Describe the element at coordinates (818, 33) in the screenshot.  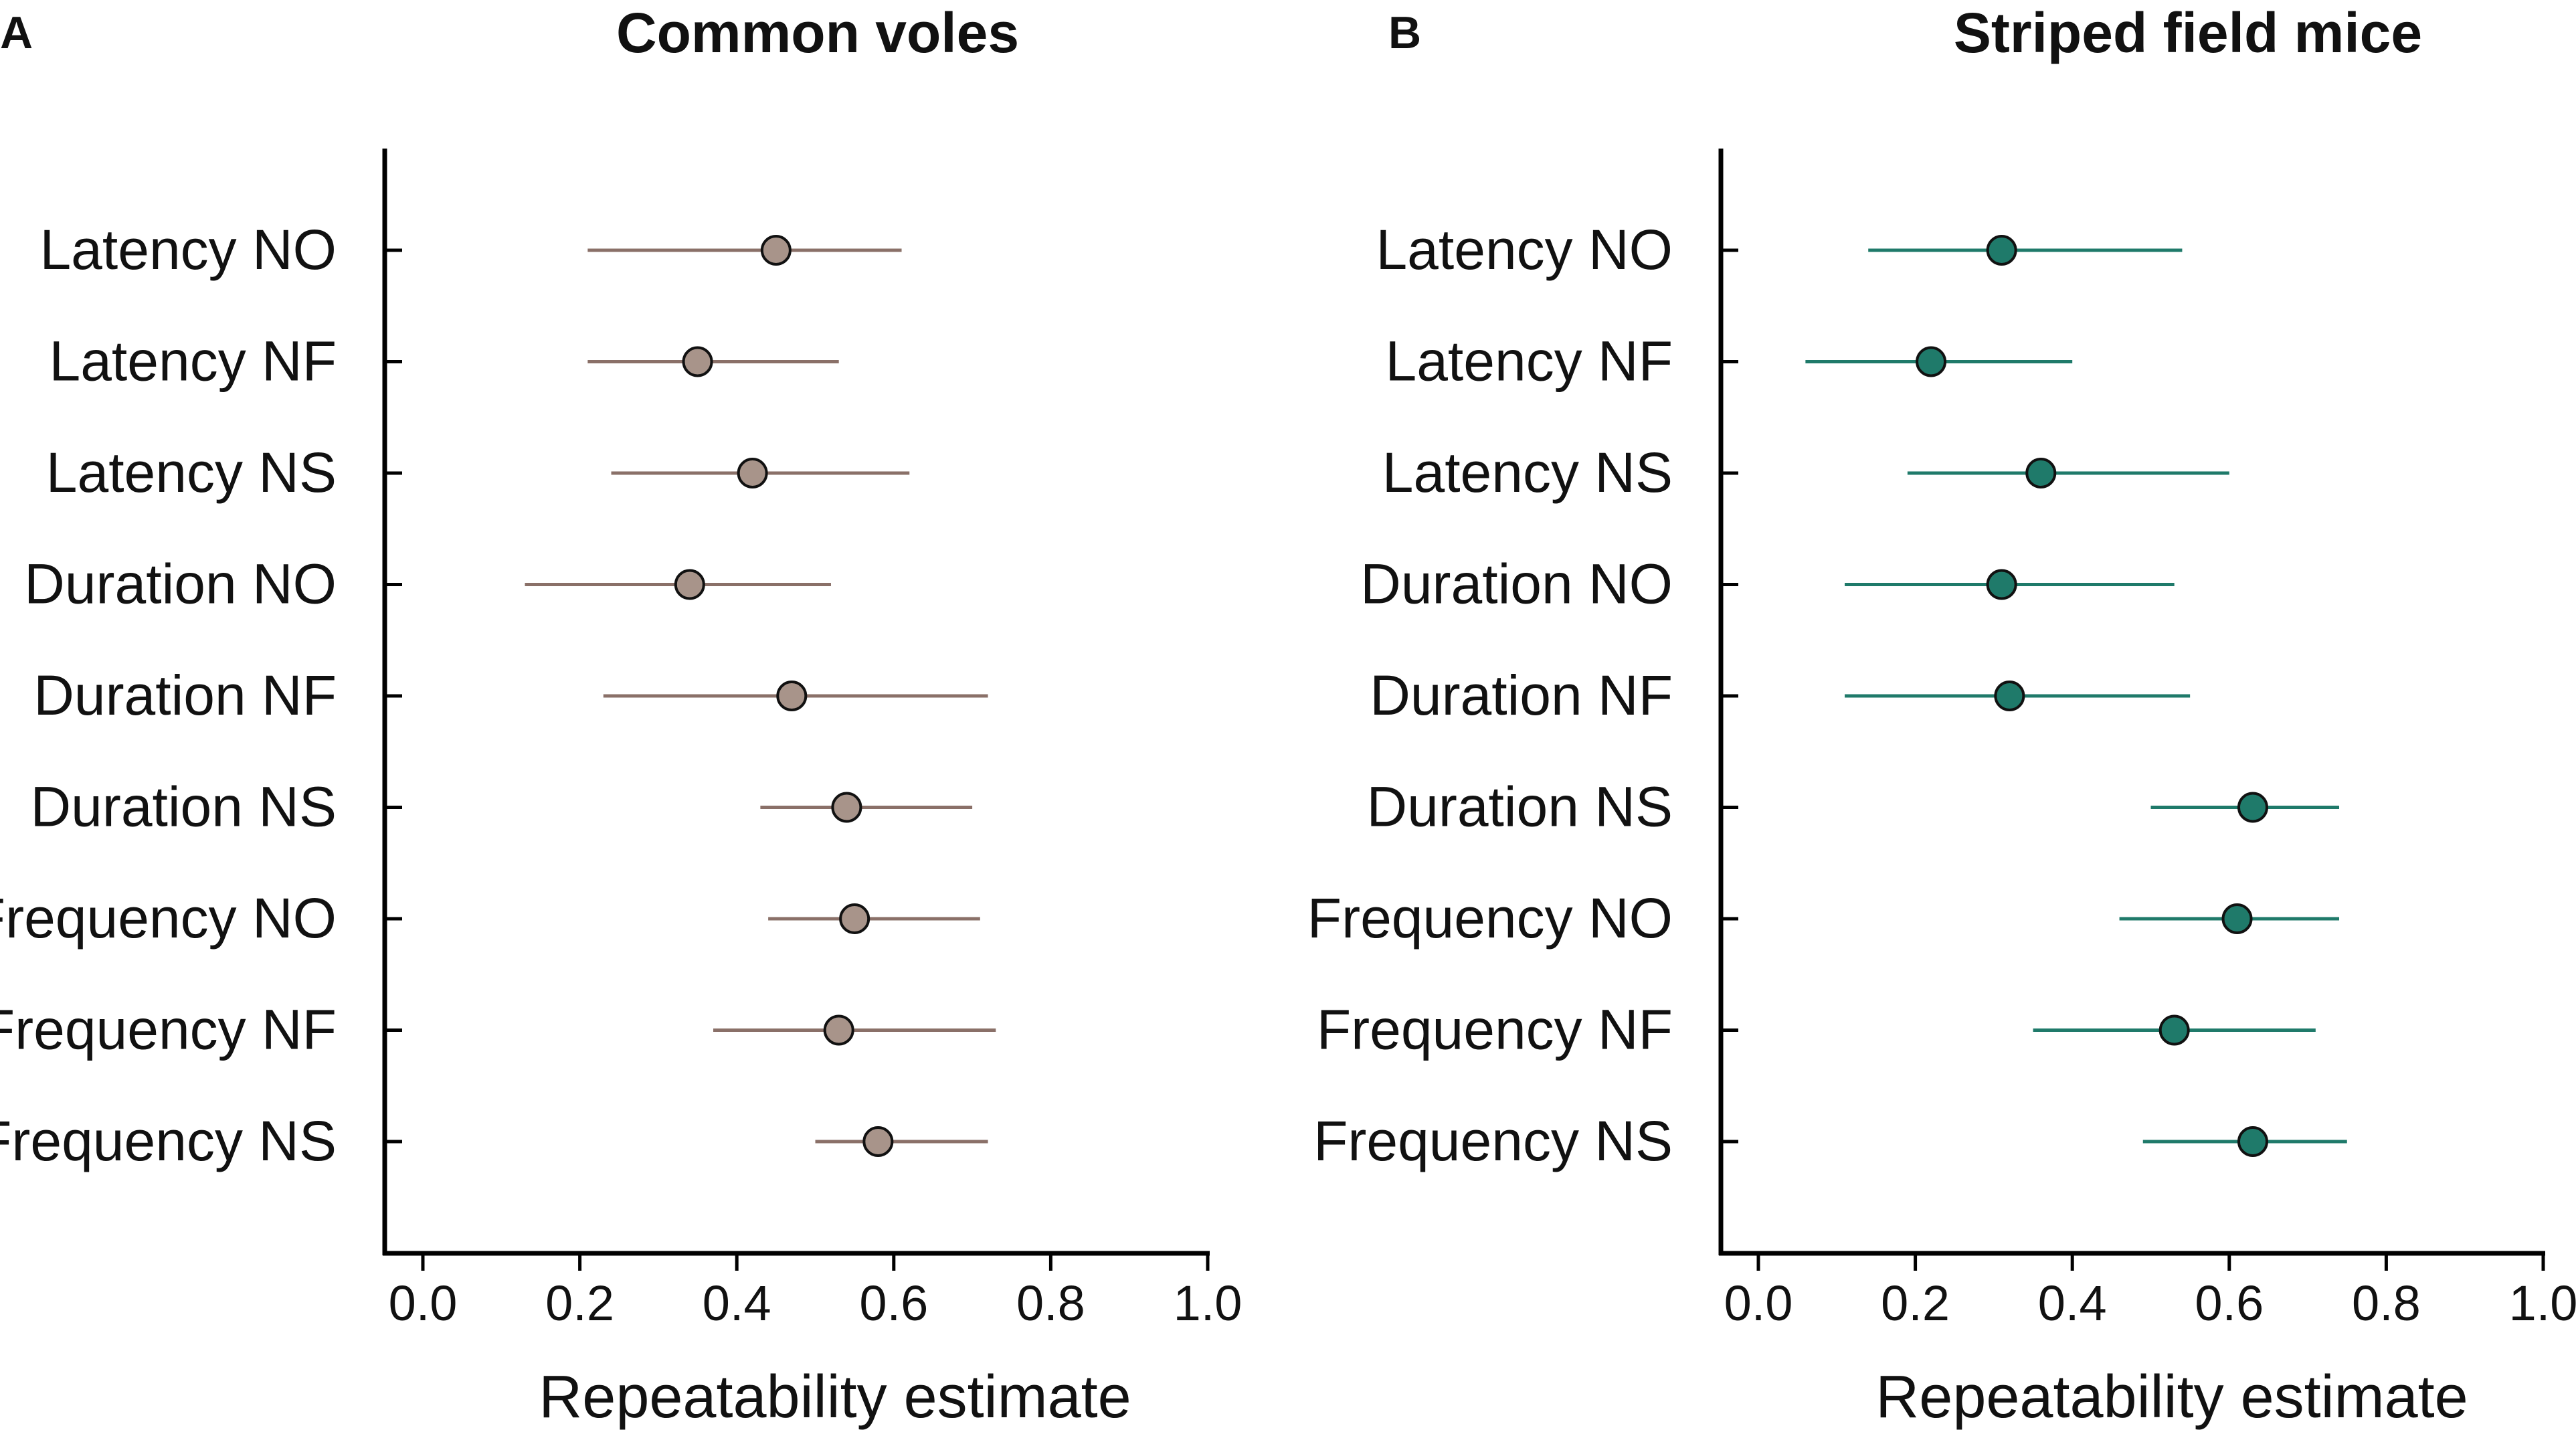
I see `chart-title: Common voles` at that location.